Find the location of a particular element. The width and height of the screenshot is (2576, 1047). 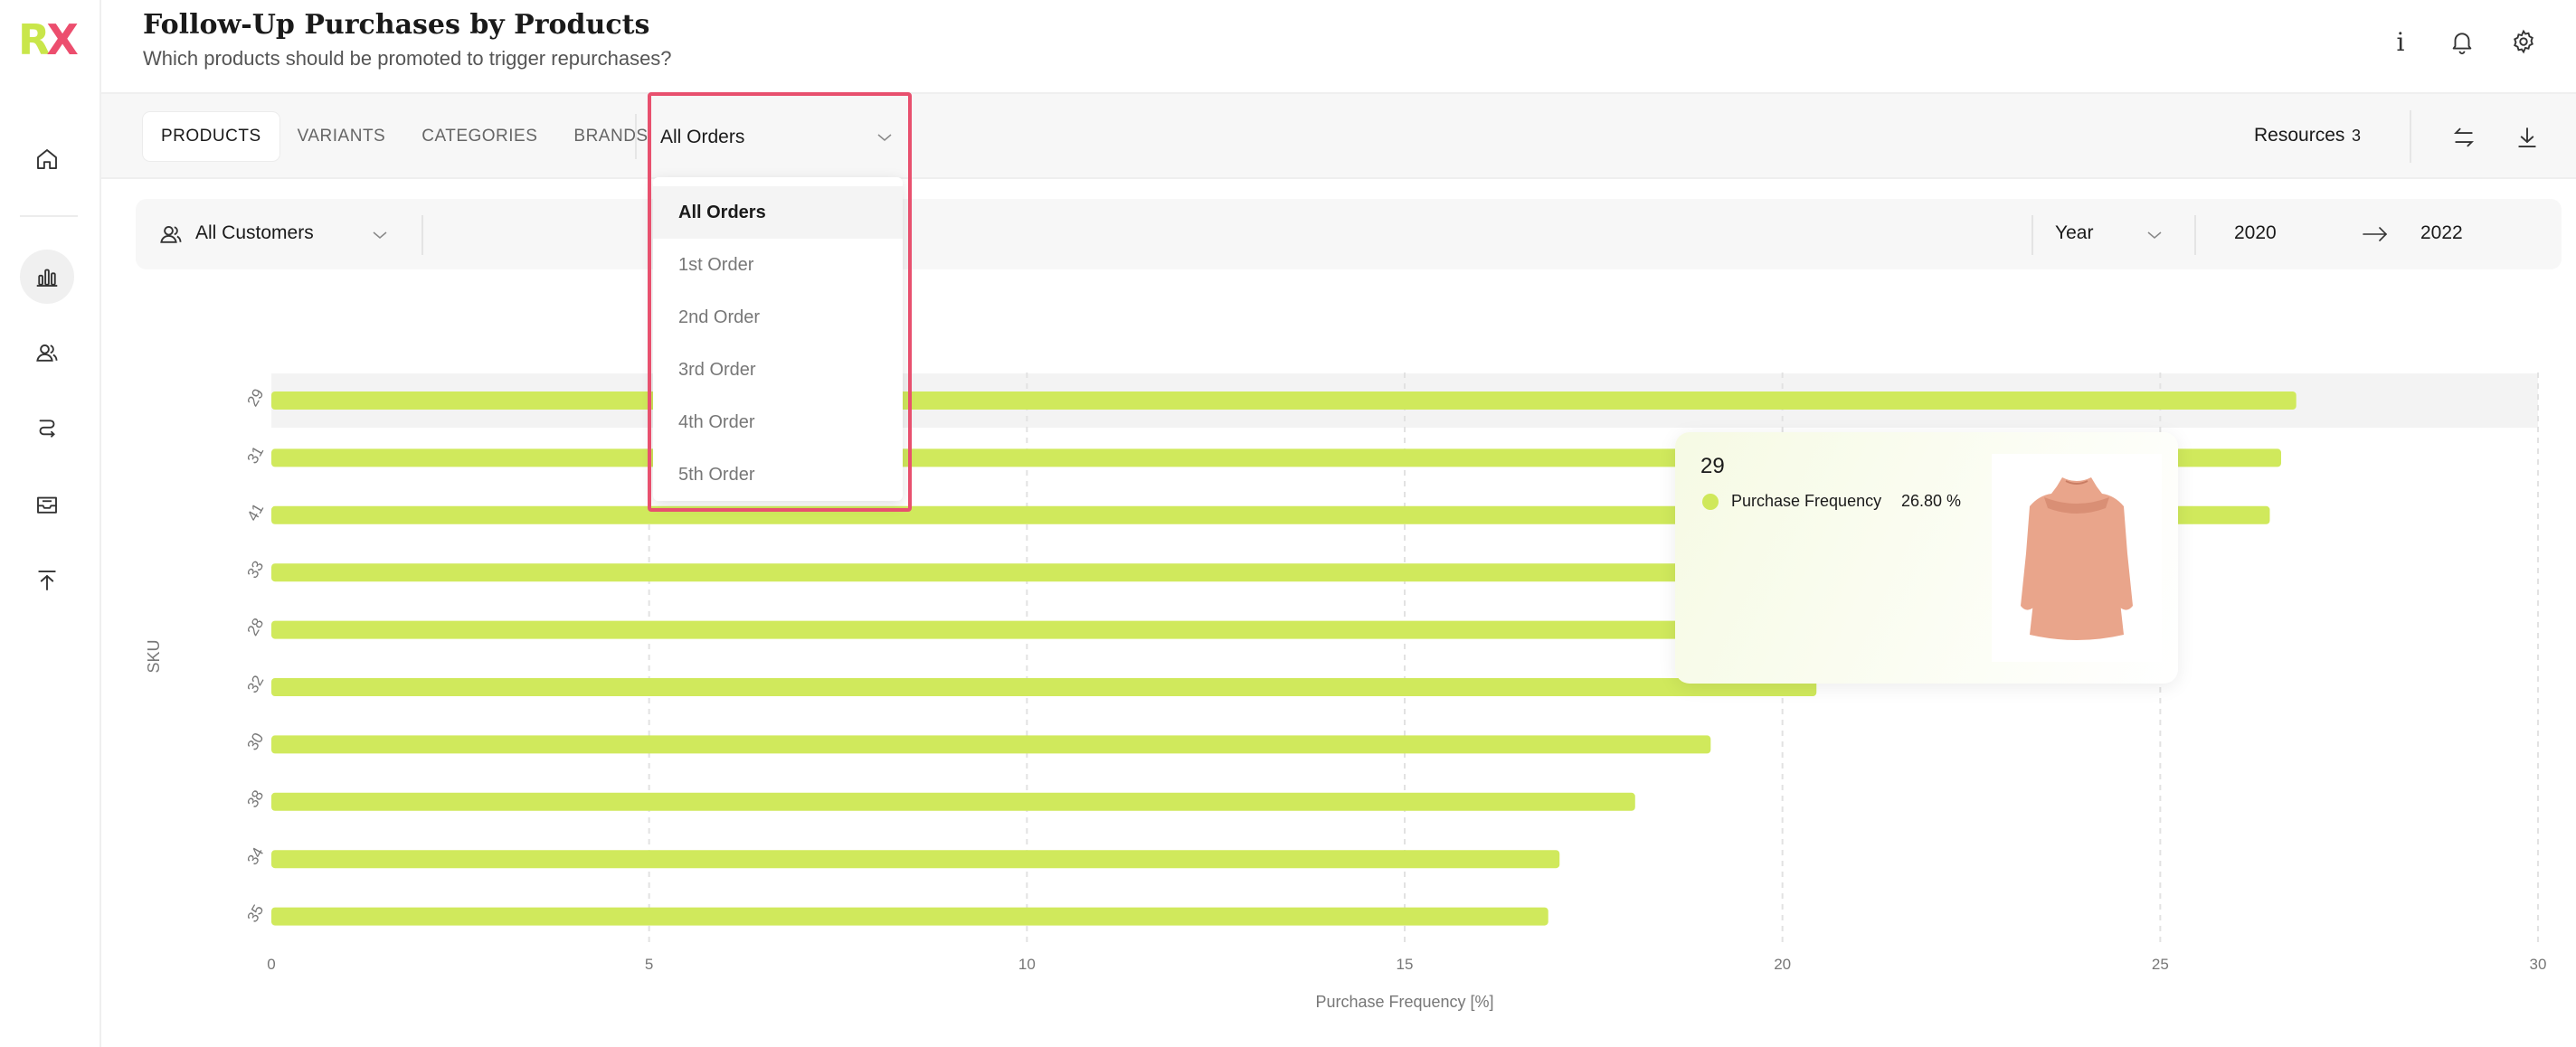

x-tick-label: 25 is located at coordinates (2160, 964).